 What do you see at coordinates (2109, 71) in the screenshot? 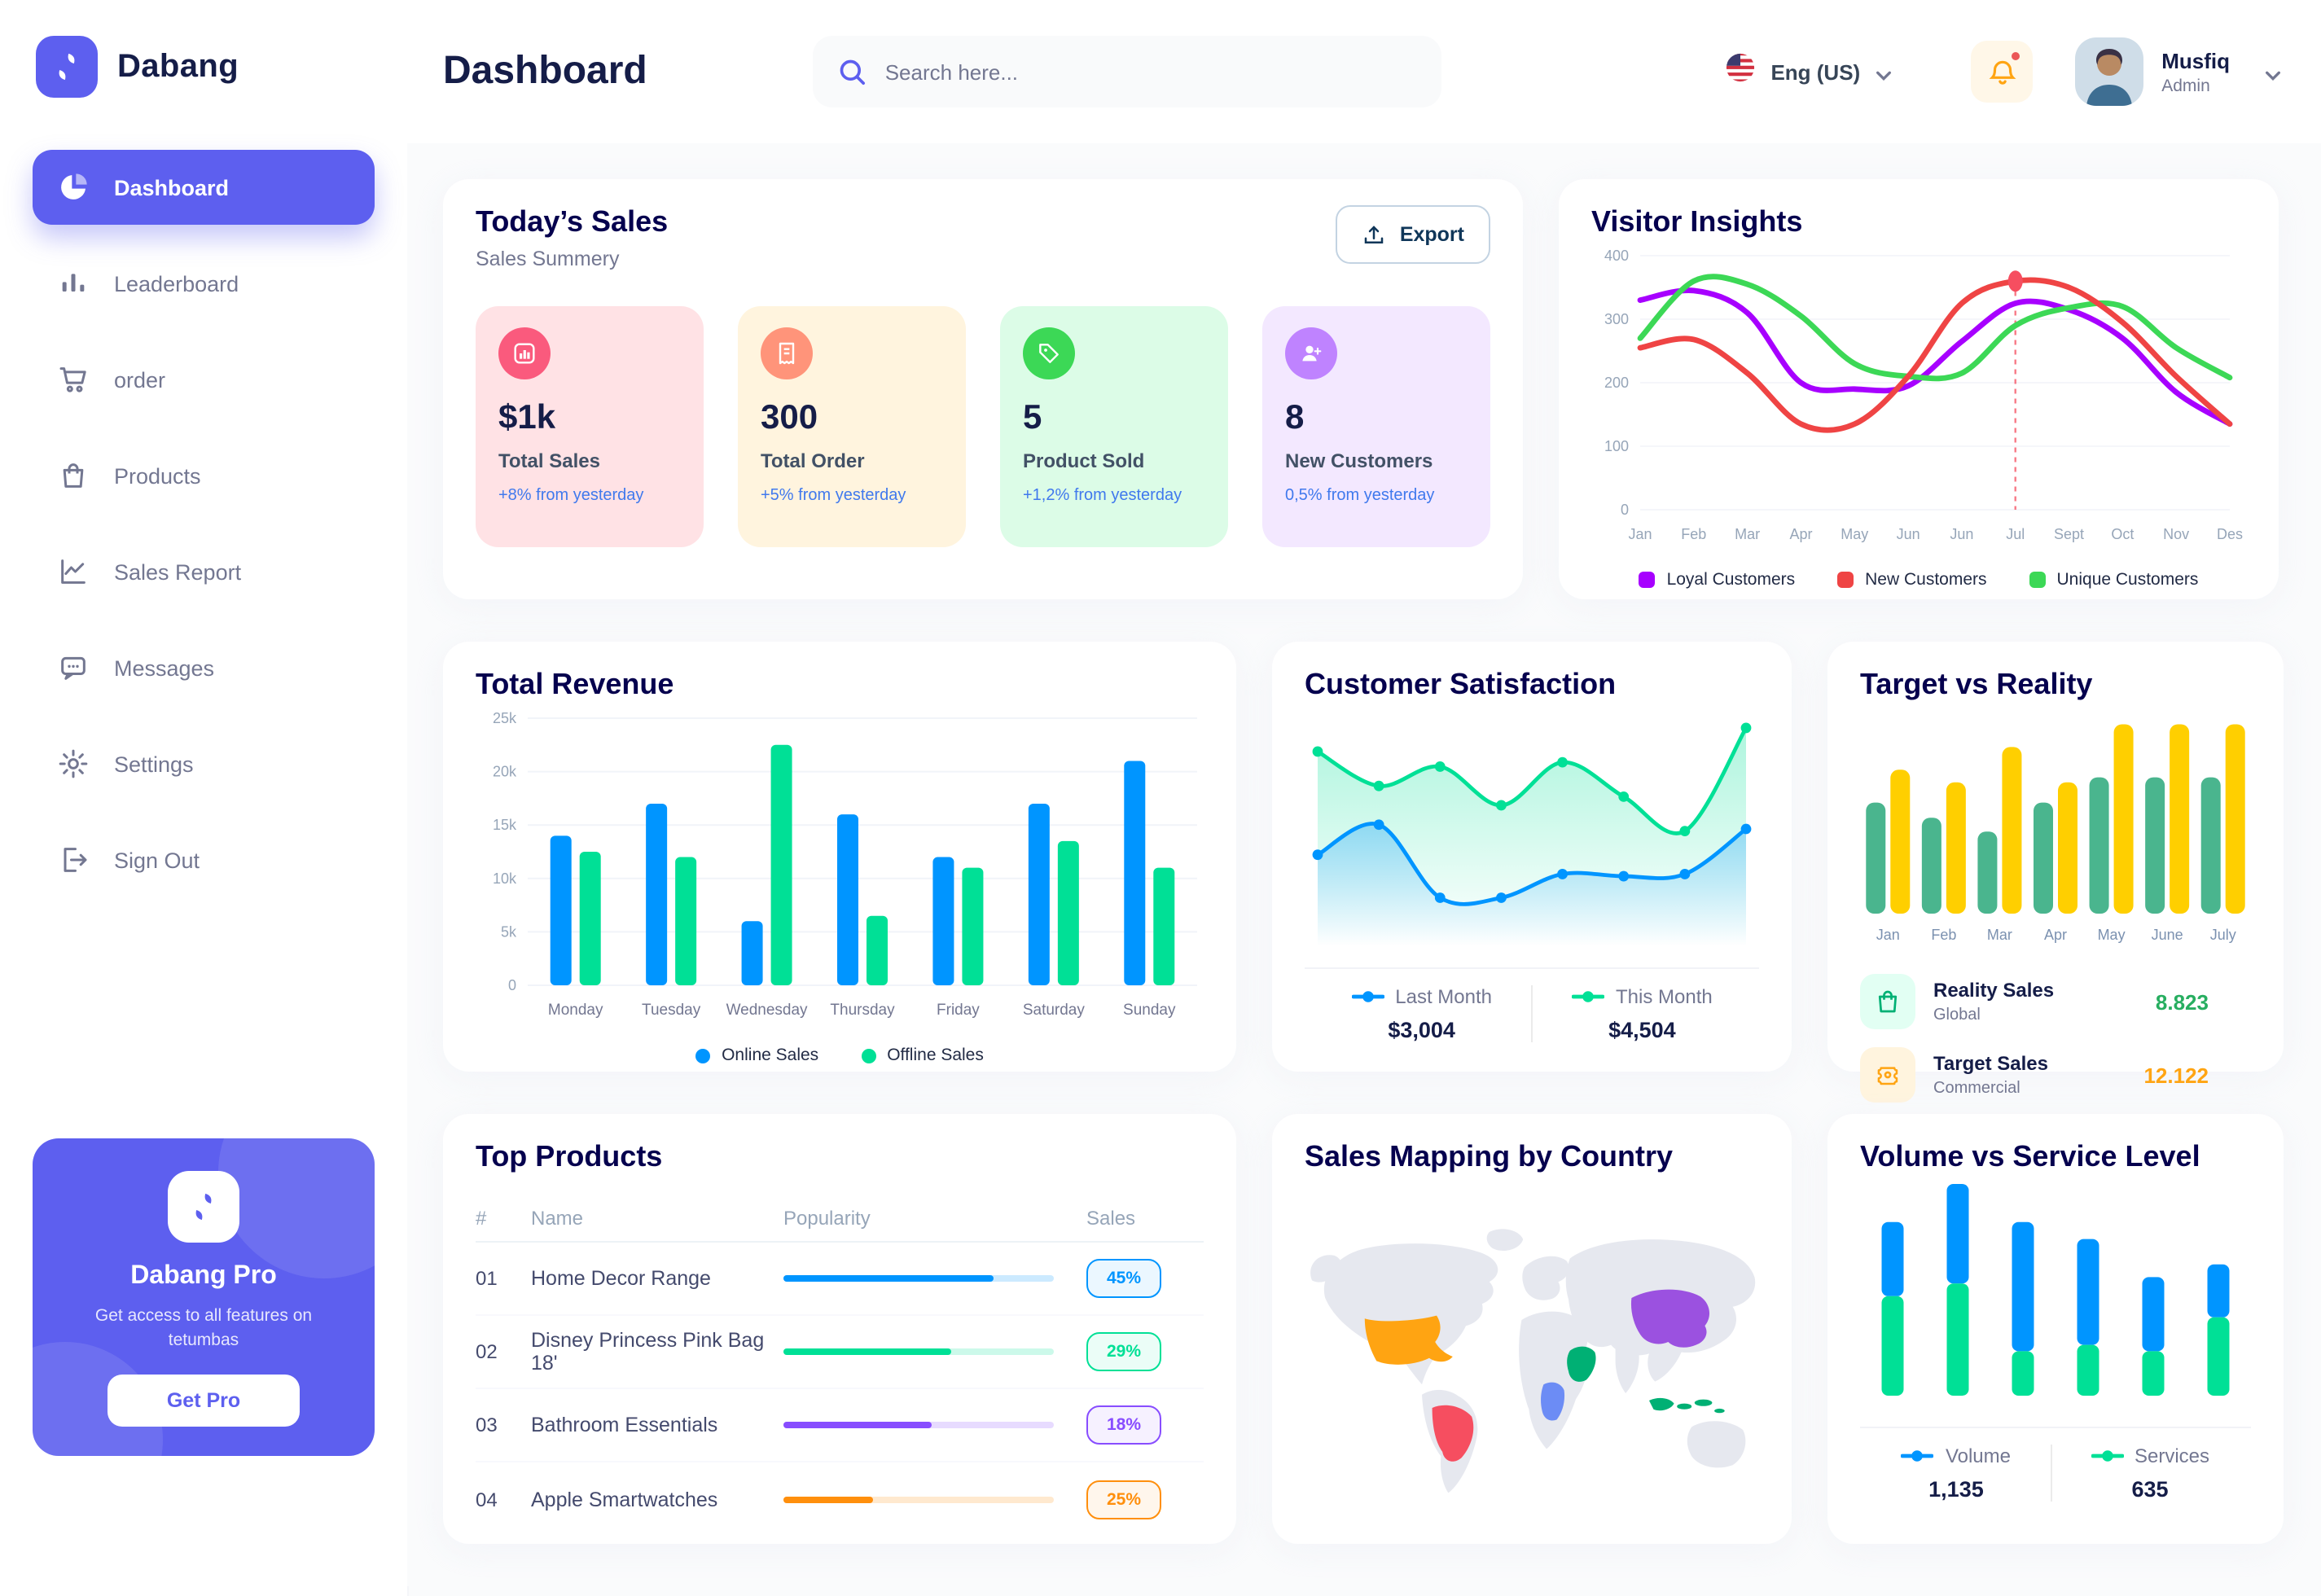
I see `avatar` at bounding box center [2109, 71].